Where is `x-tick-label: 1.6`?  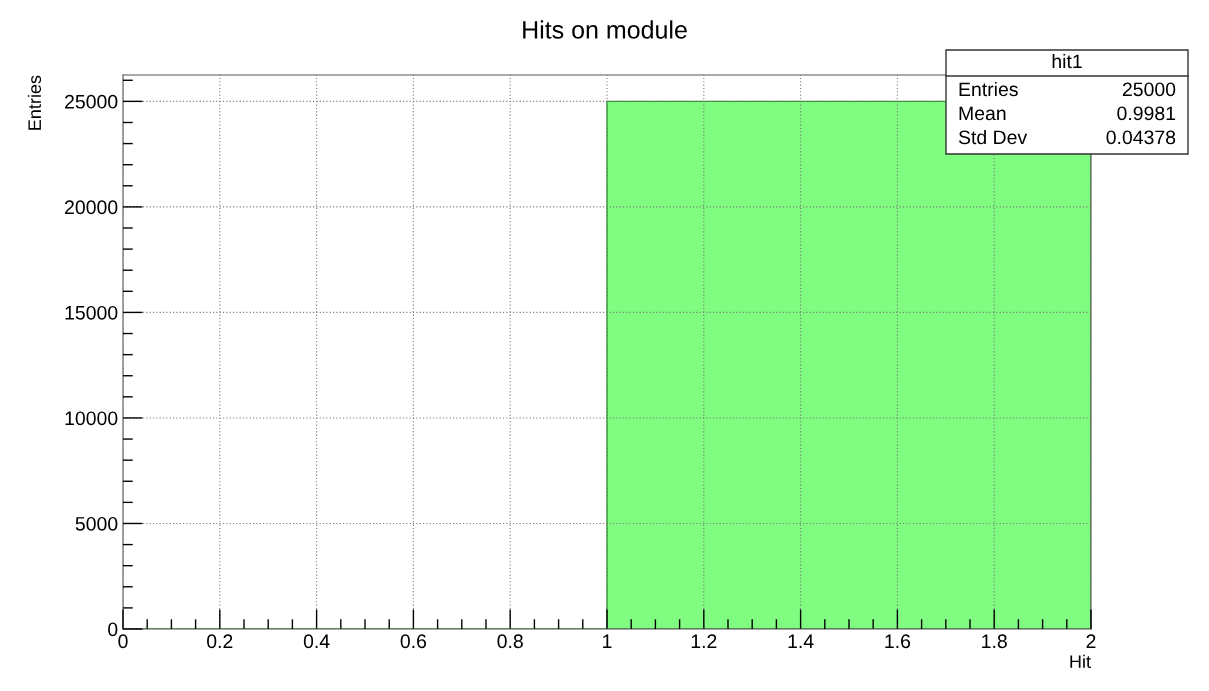 x-tick-label: 1.6 is located at coordinates (898, 641).